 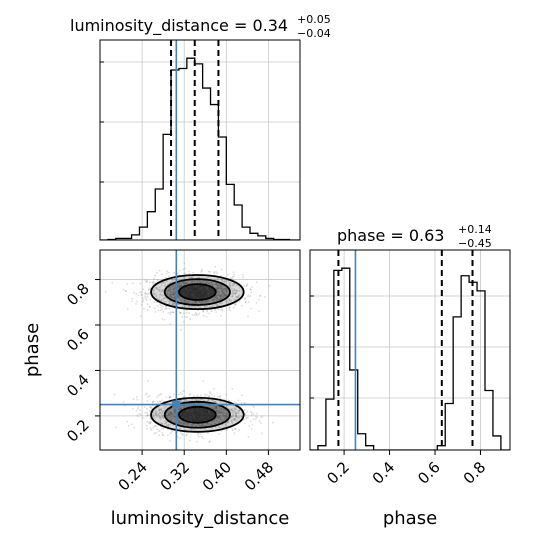 I want to click on x-tick-label-phase: 0.6, so click(x=429, y=473).